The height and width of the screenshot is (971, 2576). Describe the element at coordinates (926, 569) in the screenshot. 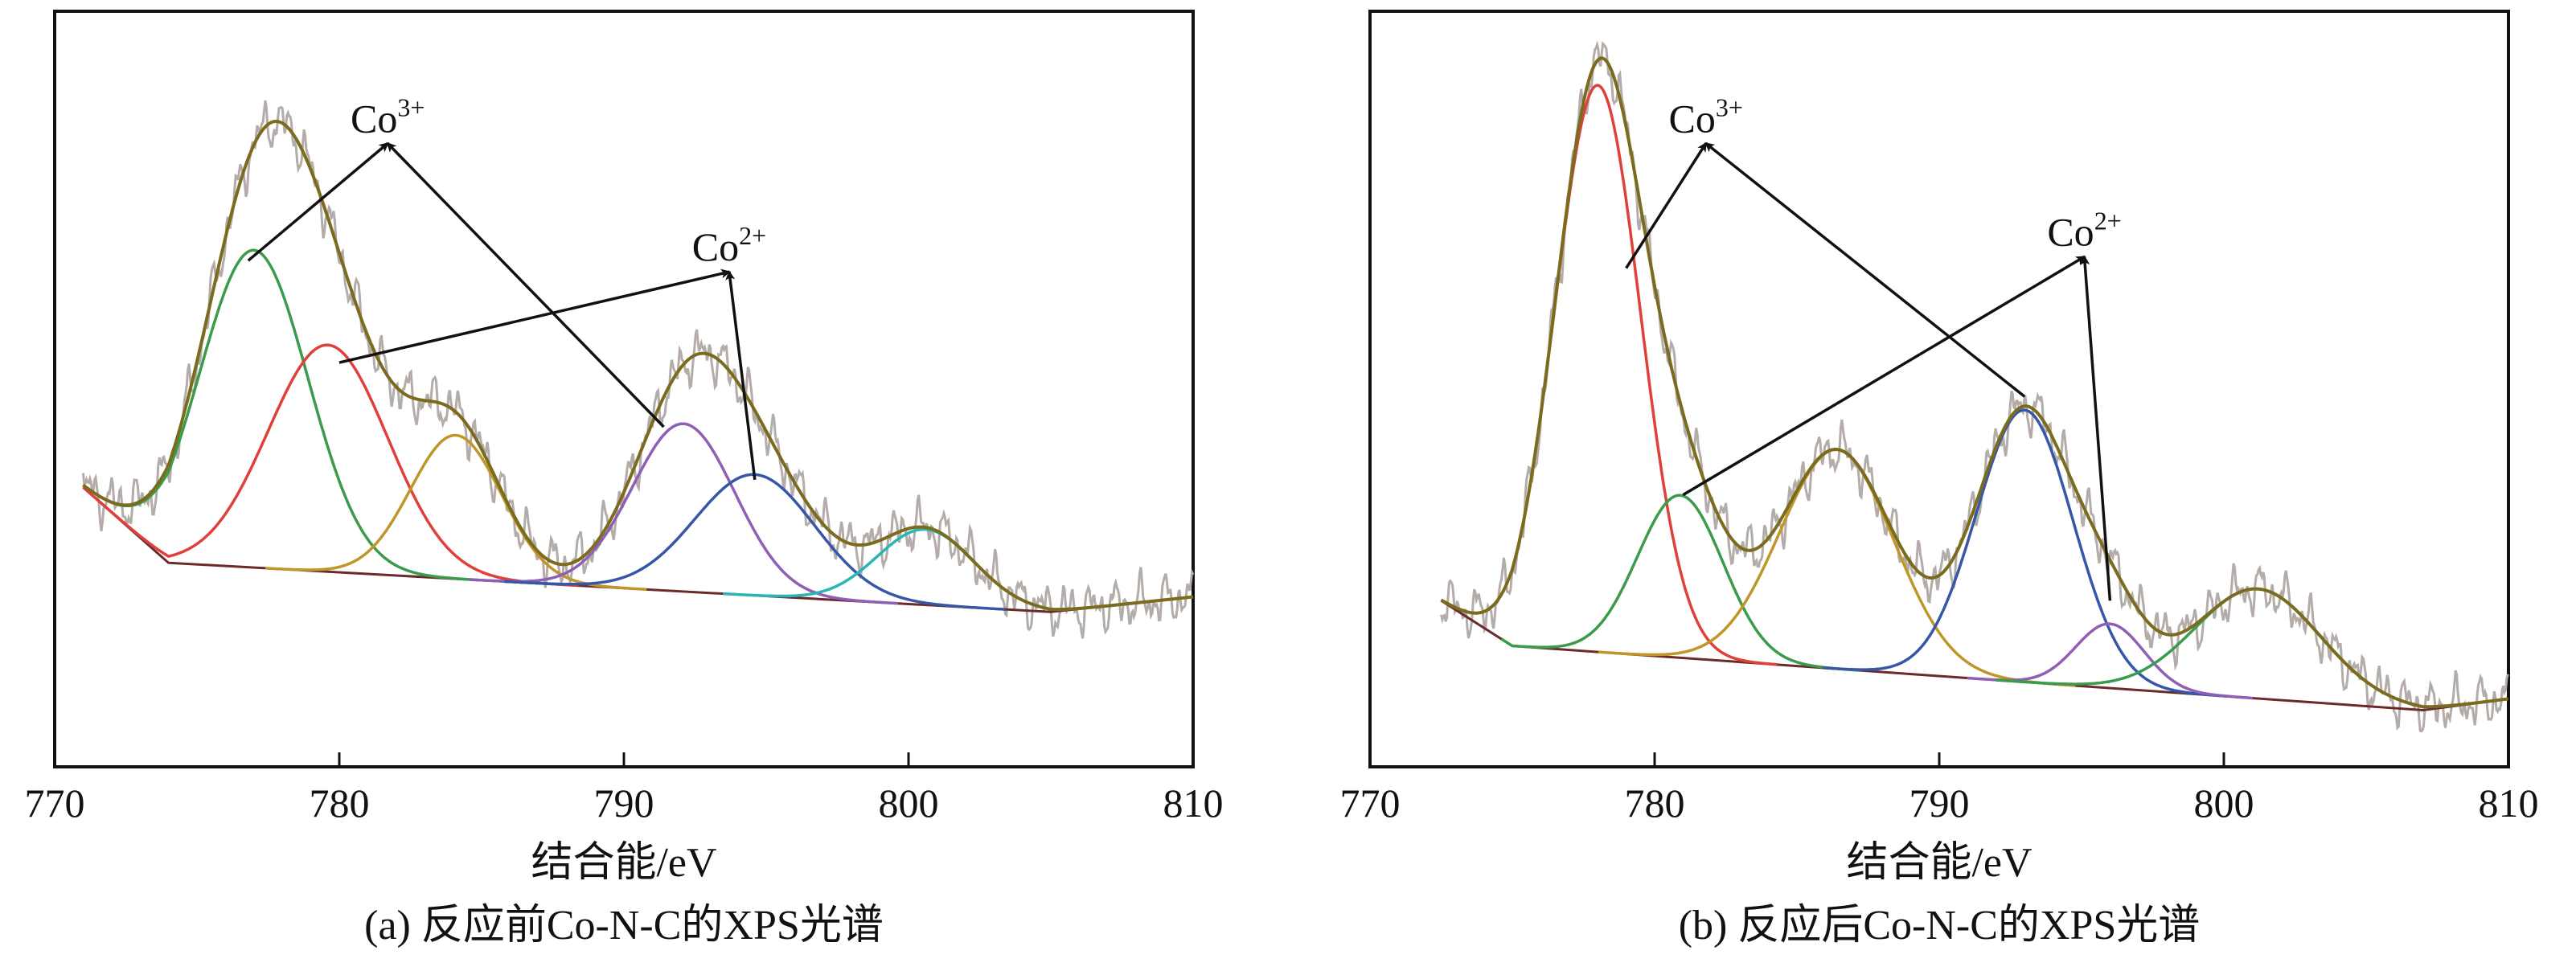

I see `fit-peak-cyan` at that location.